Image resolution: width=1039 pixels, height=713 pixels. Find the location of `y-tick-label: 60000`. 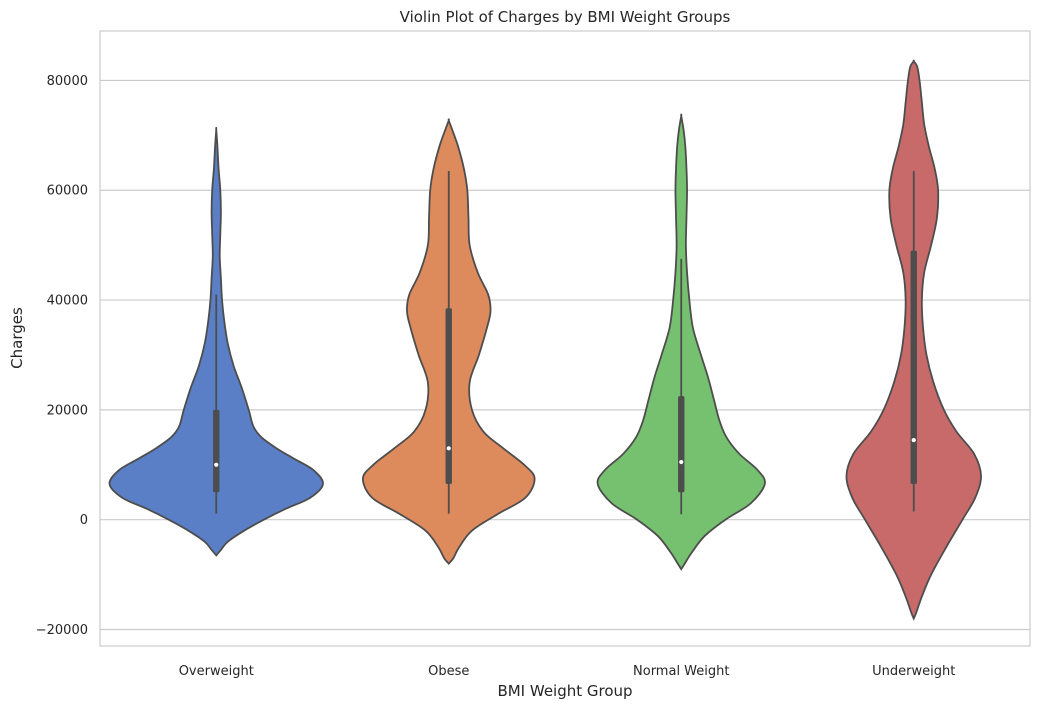

y-tick-label: 60000 is located at coordinates (67, 191).